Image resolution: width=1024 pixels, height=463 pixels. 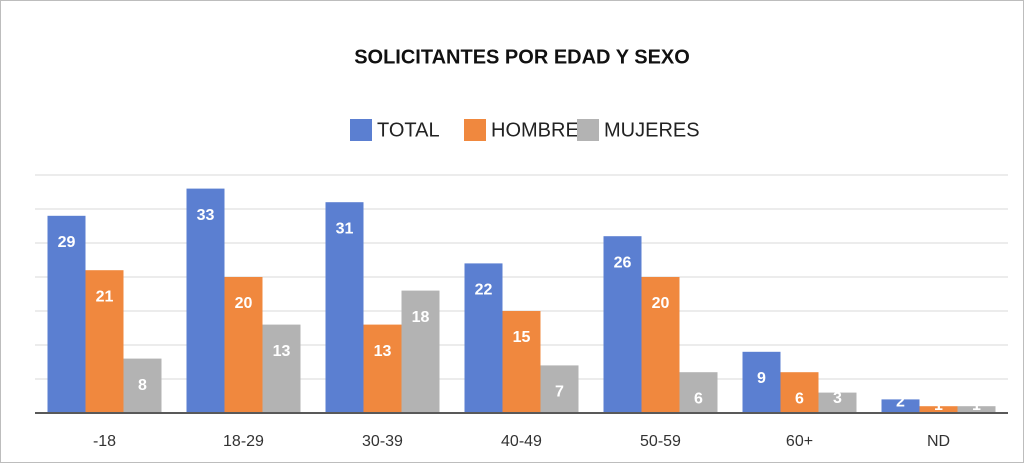 I want to click on data-label: 9, so click(x=761, y=378).